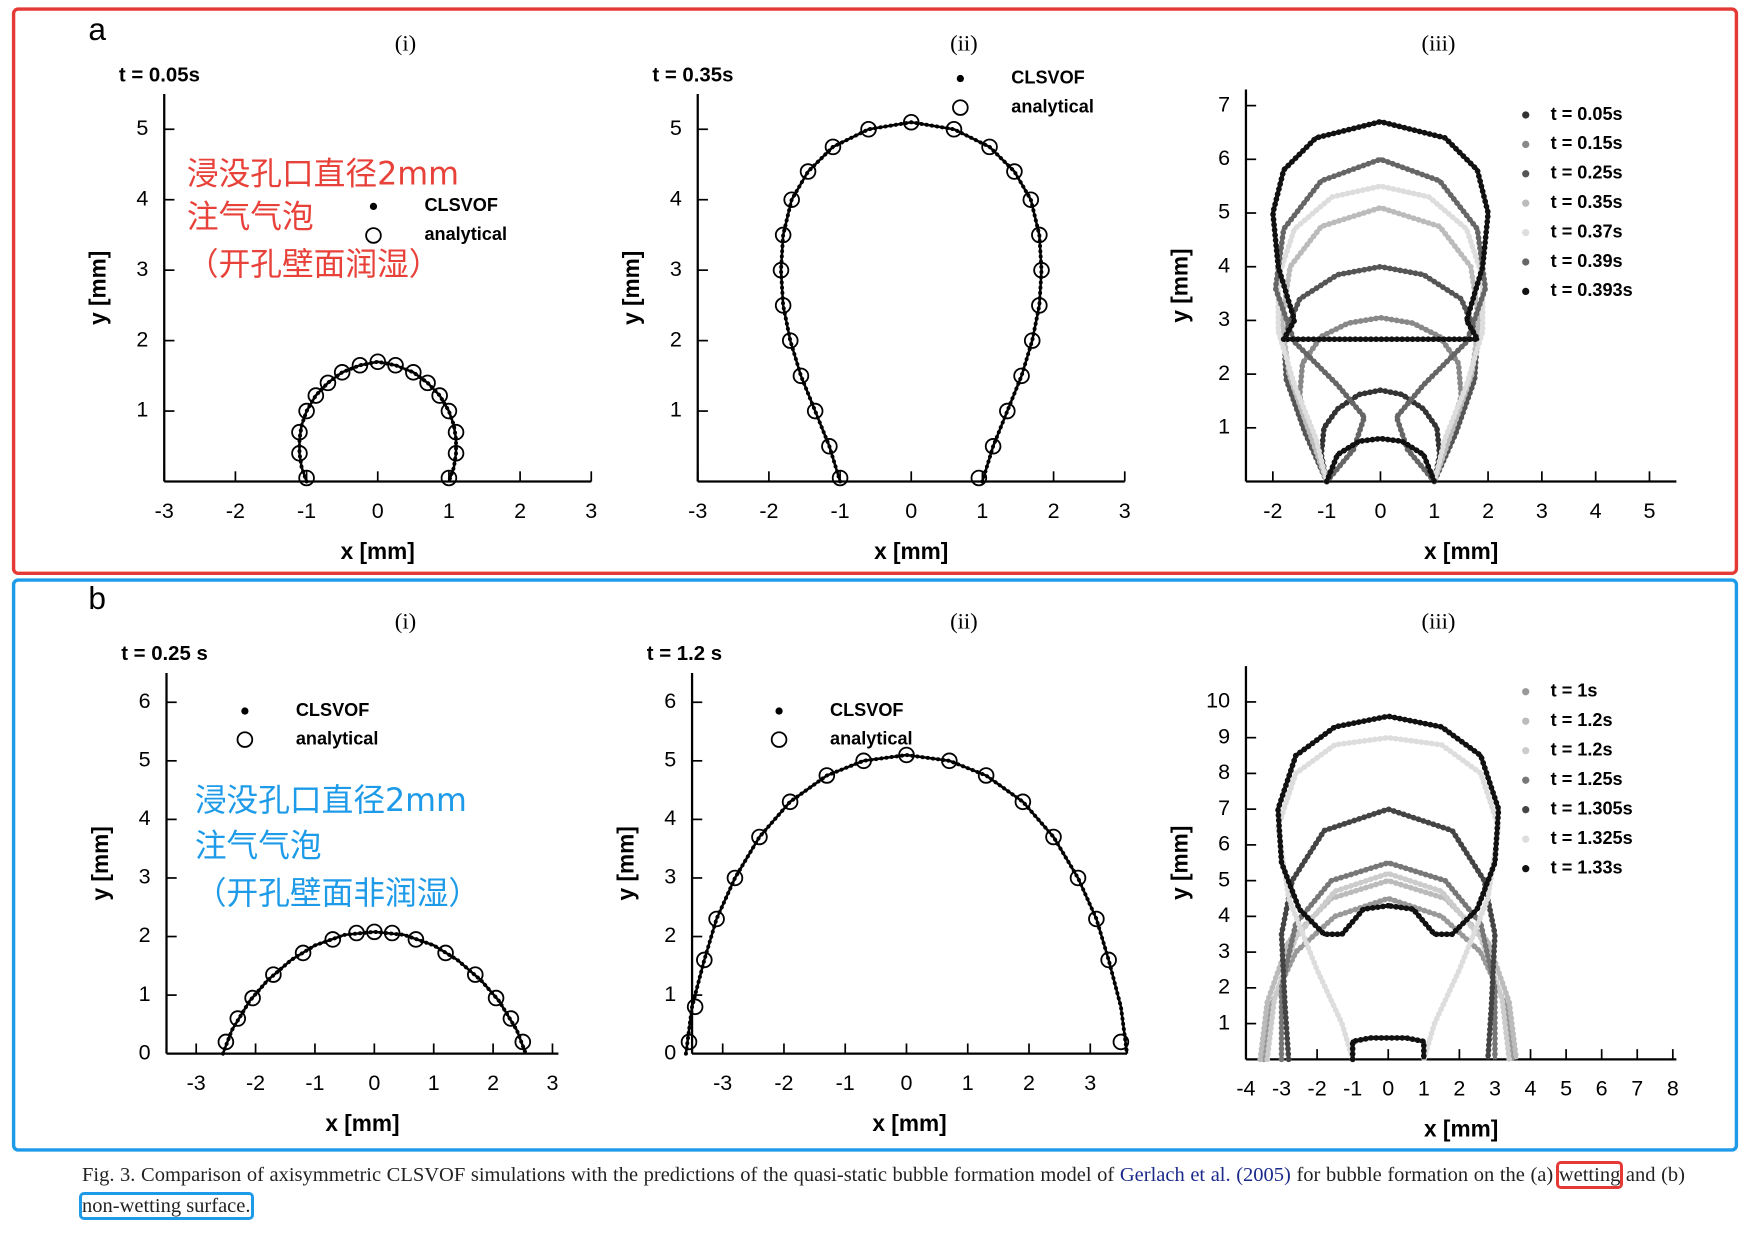  I want to click on legend-label: t = 1.2s, so click(1582, 749).